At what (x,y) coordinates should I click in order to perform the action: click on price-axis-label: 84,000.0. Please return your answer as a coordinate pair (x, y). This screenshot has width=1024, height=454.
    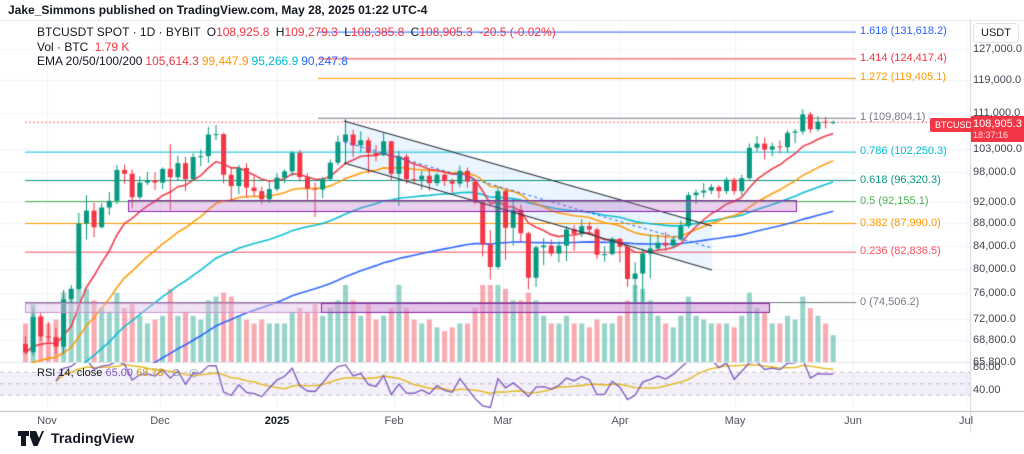
    Looking at the image, I should click on (994, 245).